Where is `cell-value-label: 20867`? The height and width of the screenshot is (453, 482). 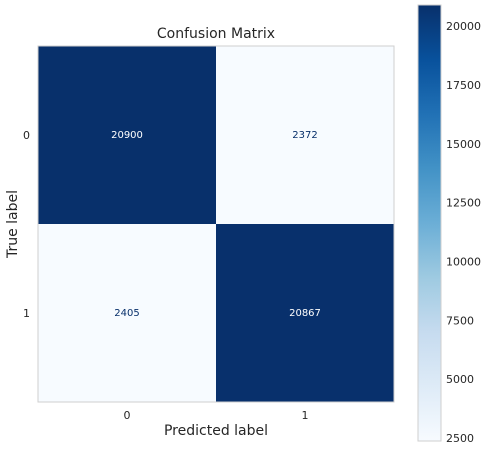
cell-value-label: 20867 is located at coordinates (305, 313).